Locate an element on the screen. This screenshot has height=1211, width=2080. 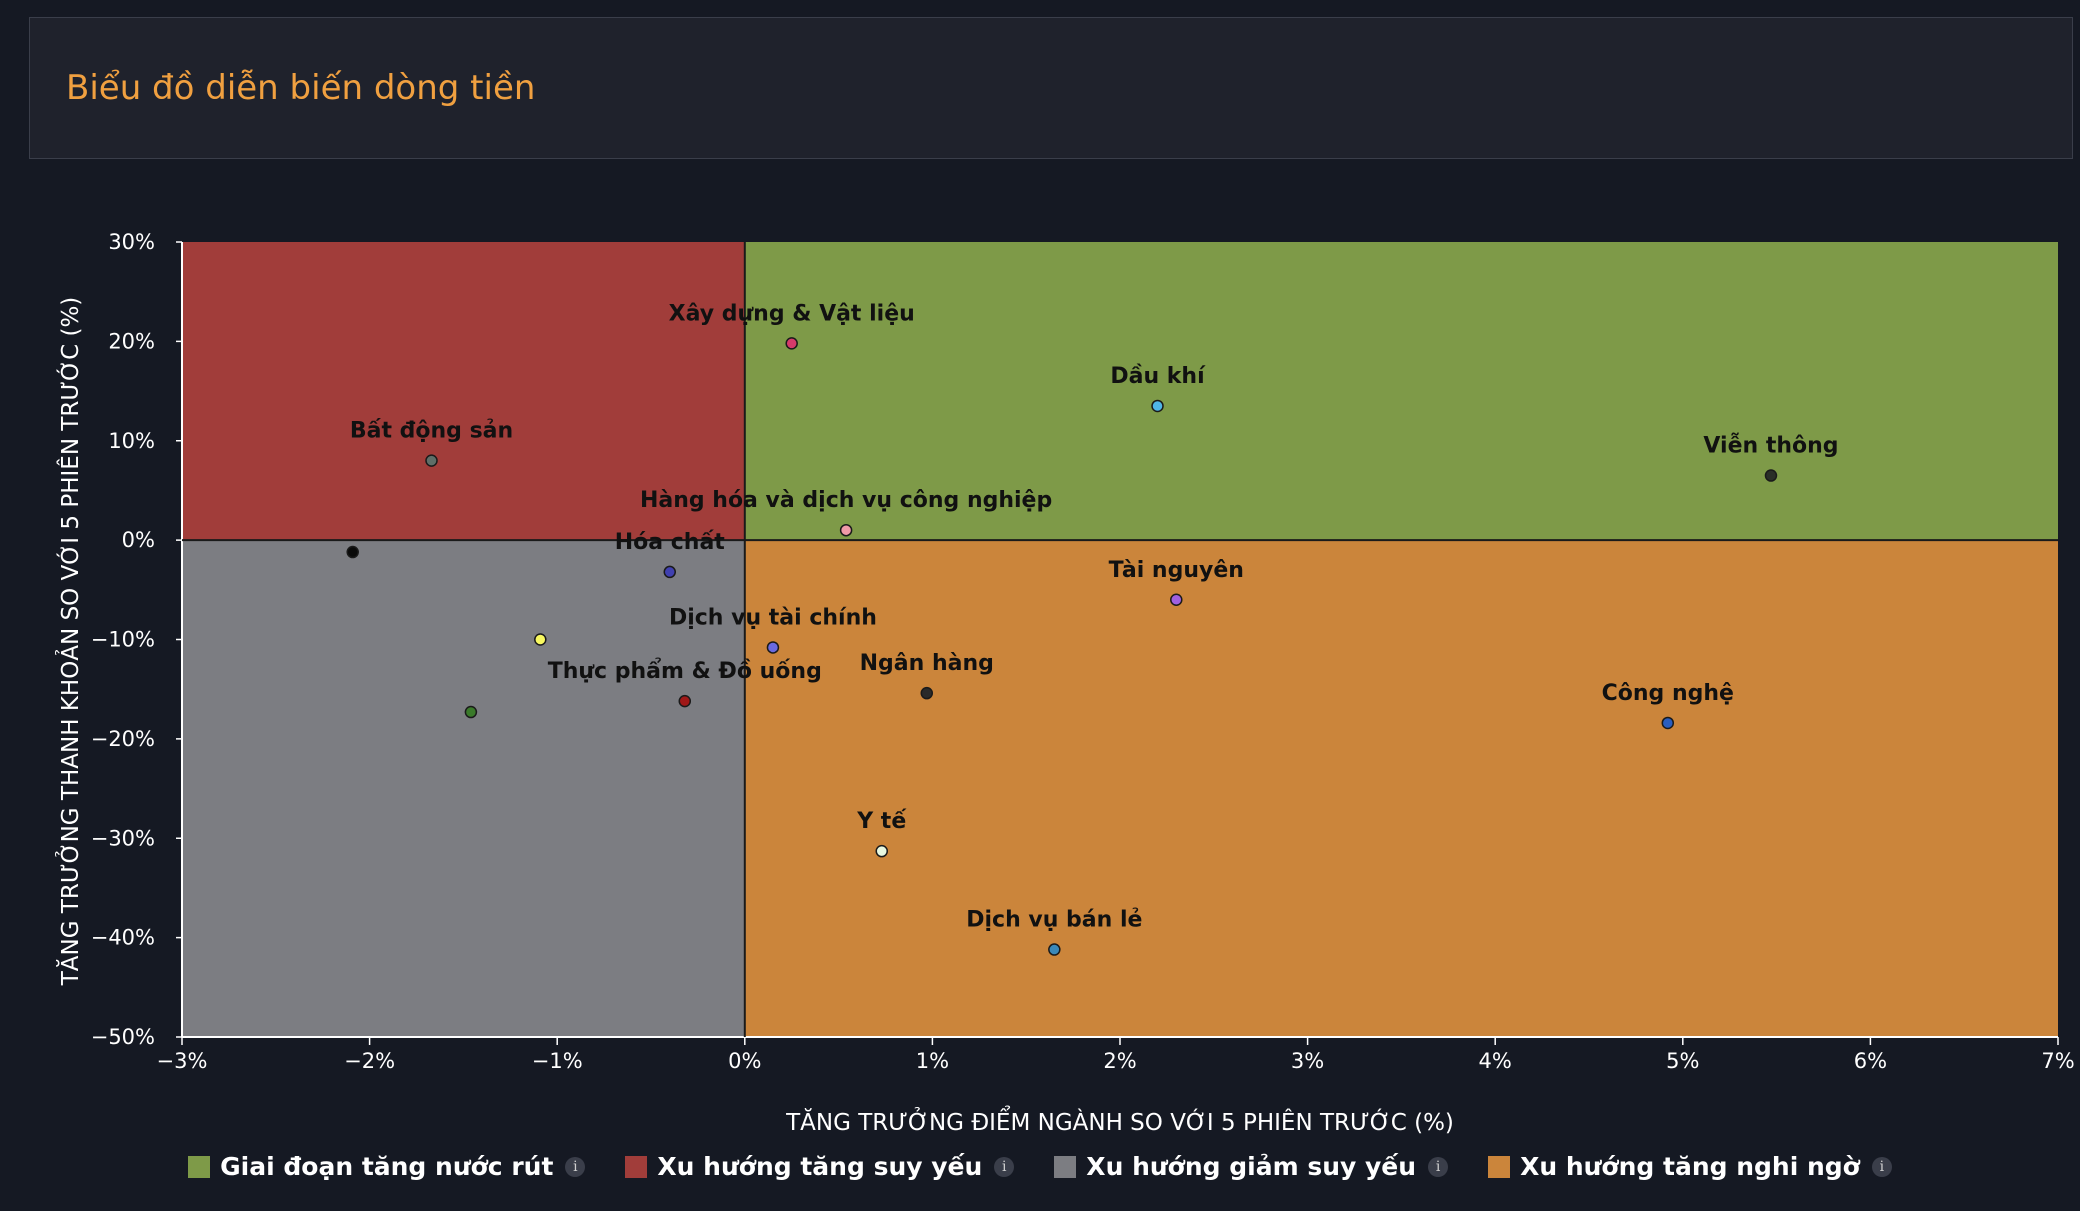
y-tick-label: −20% is located at coordinates (123, 739).